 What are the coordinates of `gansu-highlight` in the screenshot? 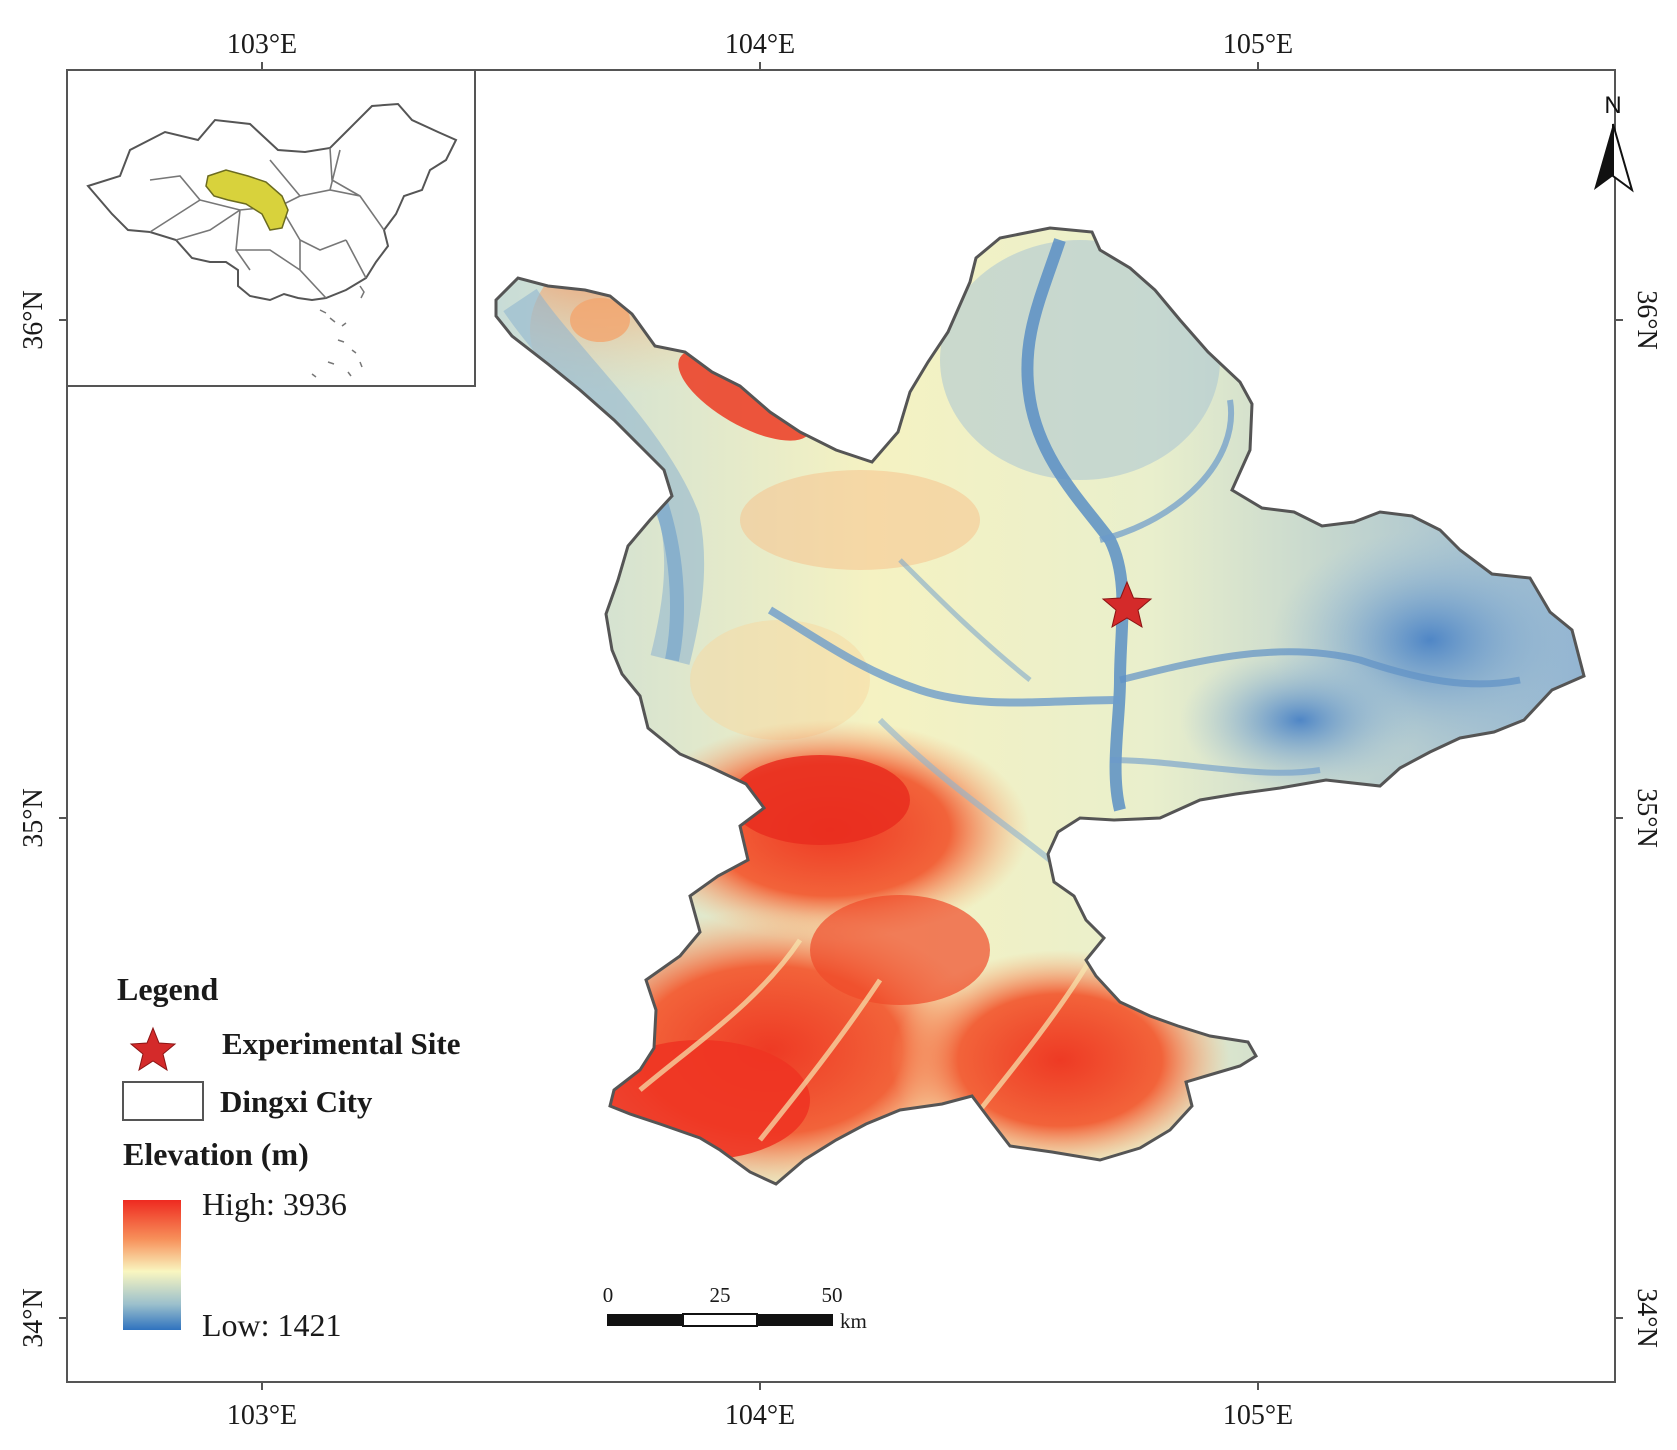 It's located at (247, 200).